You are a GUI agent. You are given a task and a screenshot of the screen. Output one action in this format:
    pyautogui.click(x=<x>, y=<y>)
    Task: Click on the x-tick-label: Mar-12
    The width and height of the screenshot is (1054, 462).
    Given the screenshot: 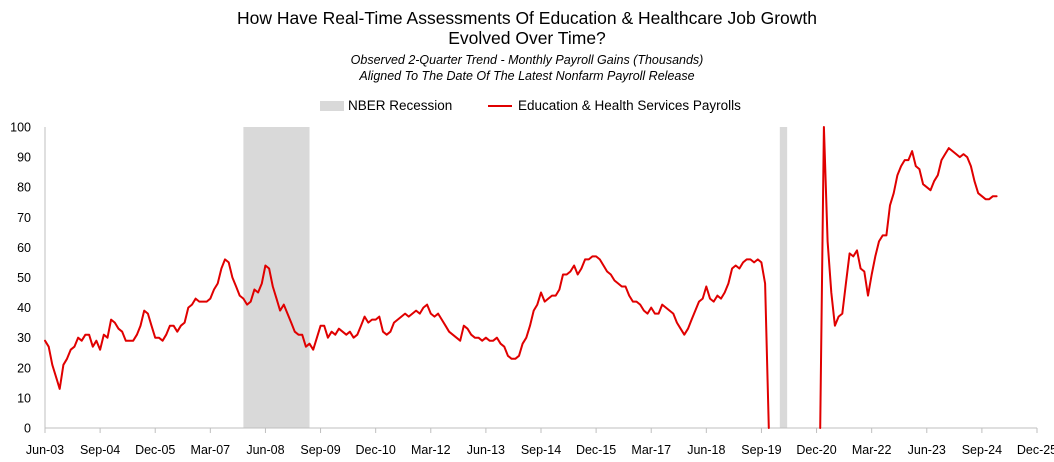 What is the action you would take?
    pyautogui.click(x=431, y=450)
    